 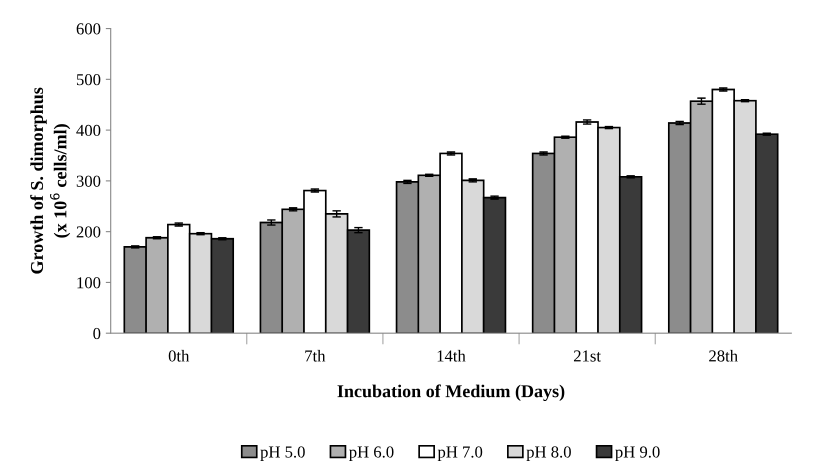 I want to click on x-tick-label: 28th, so click(x=723, y=356).